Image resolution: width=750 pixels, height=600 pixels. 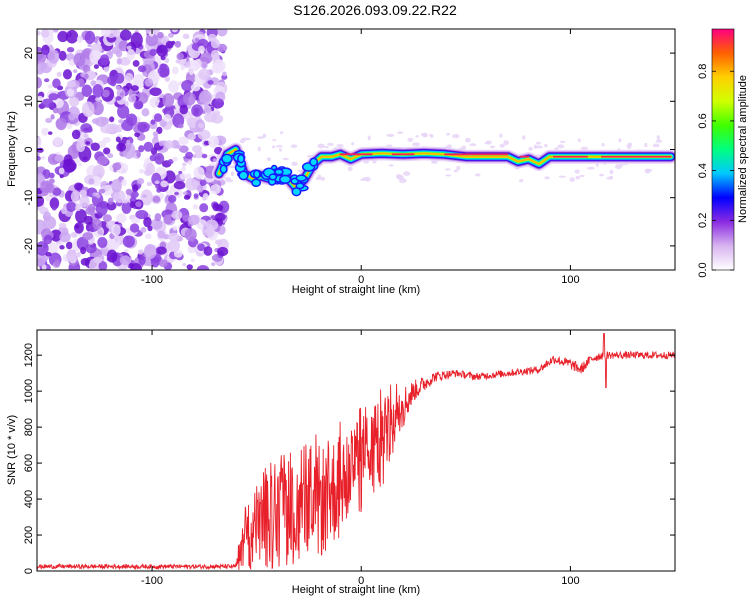 What do you see at coordinates (12, 149) in the screenshot?
I see `spectrogram-y-axis-label: Frequency (Hz)` at bounding box center [12, 149].